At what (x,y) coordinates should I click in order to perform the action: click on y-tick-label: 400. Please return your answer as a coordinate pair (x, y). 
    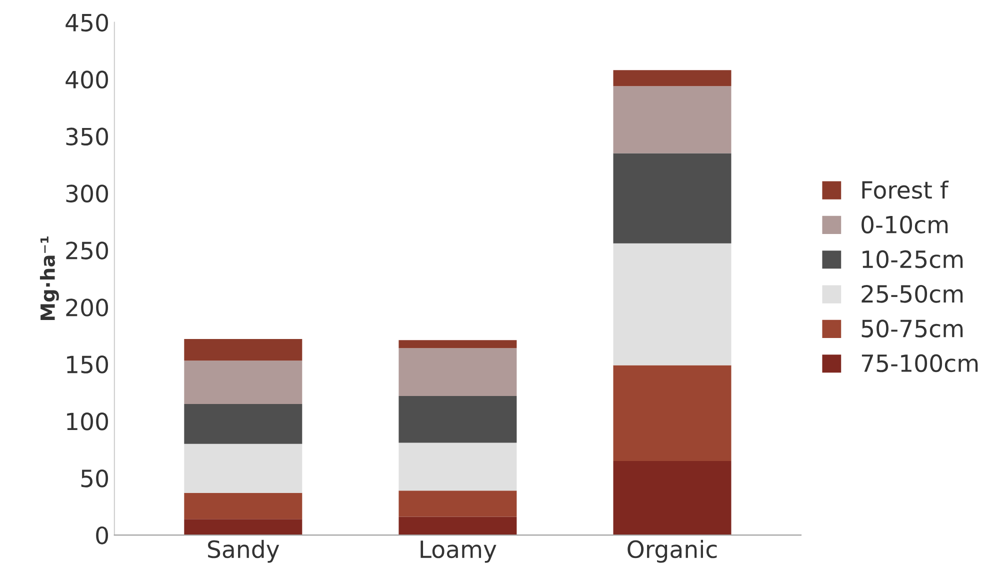
    Looking at the image, I should click on (87, 79).